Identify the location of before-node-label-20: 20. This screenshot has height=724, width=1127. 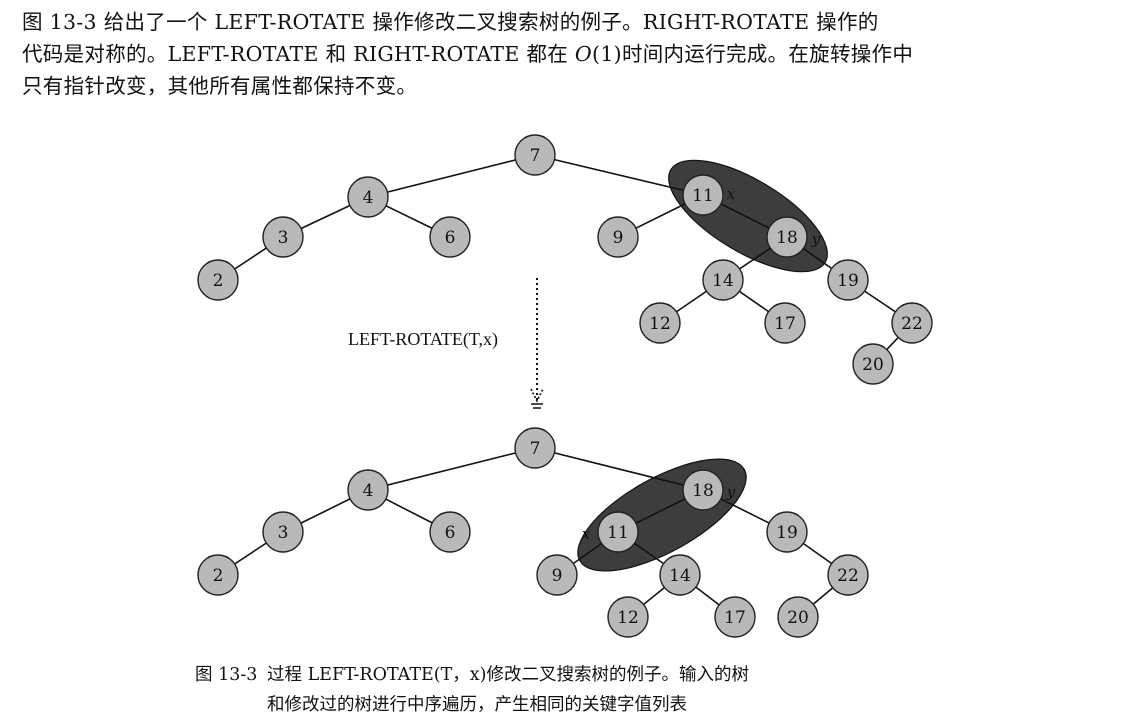
(873, 365).